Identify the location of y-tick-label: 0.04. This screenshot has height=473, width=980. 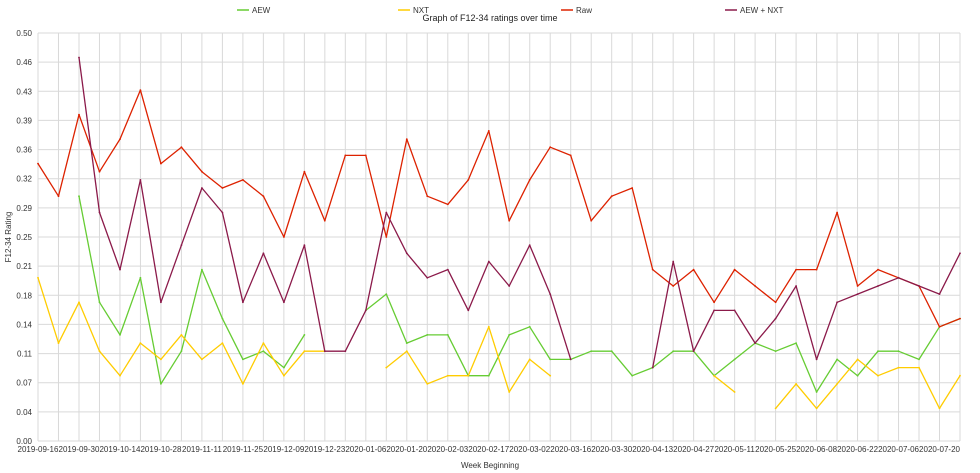
(24, 412).